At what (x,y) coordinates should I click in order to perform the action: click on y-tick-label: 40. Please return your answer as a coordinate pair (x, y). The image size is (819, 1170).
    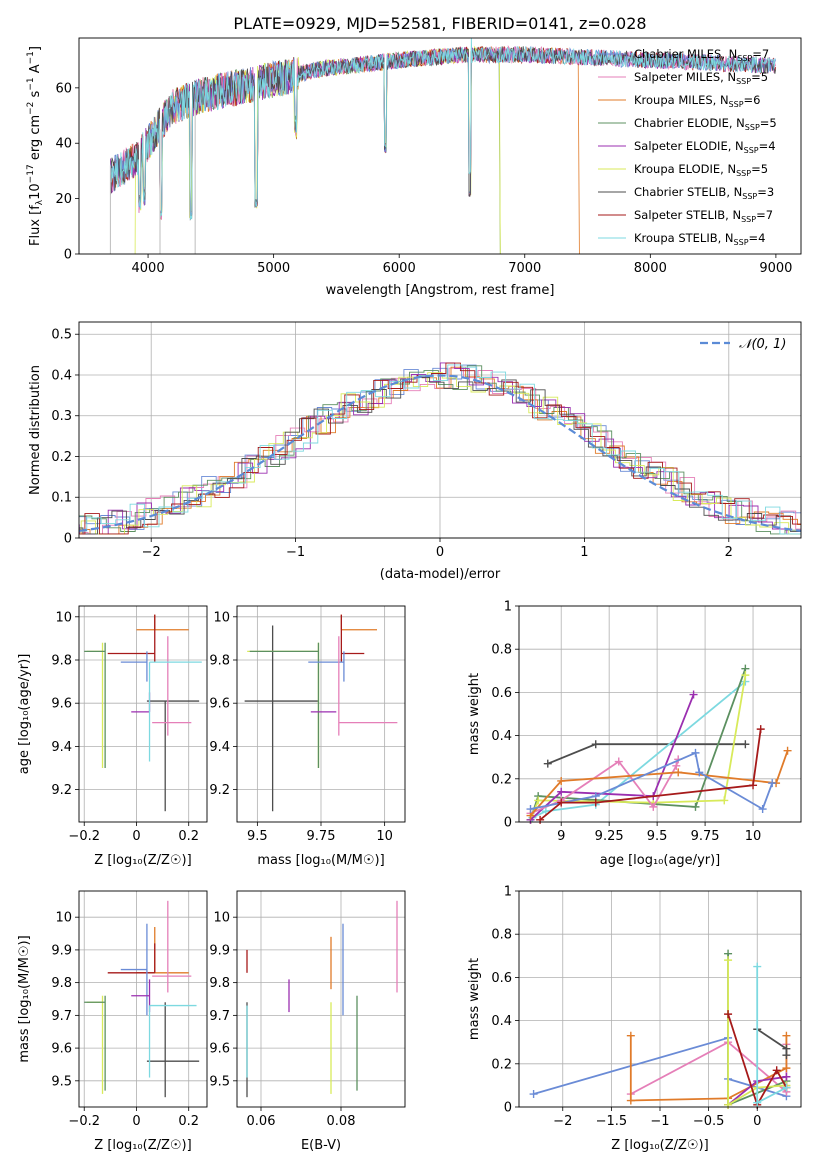
    Looking at the image, I should click on (63, 144).